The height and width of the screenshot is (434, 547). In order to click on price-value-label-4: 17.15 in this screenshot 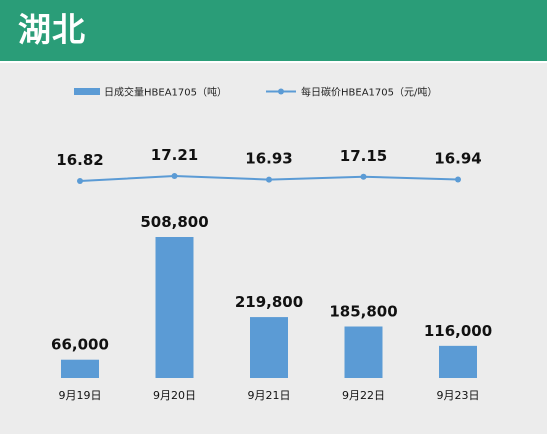, I will do `click(363, 156)`.